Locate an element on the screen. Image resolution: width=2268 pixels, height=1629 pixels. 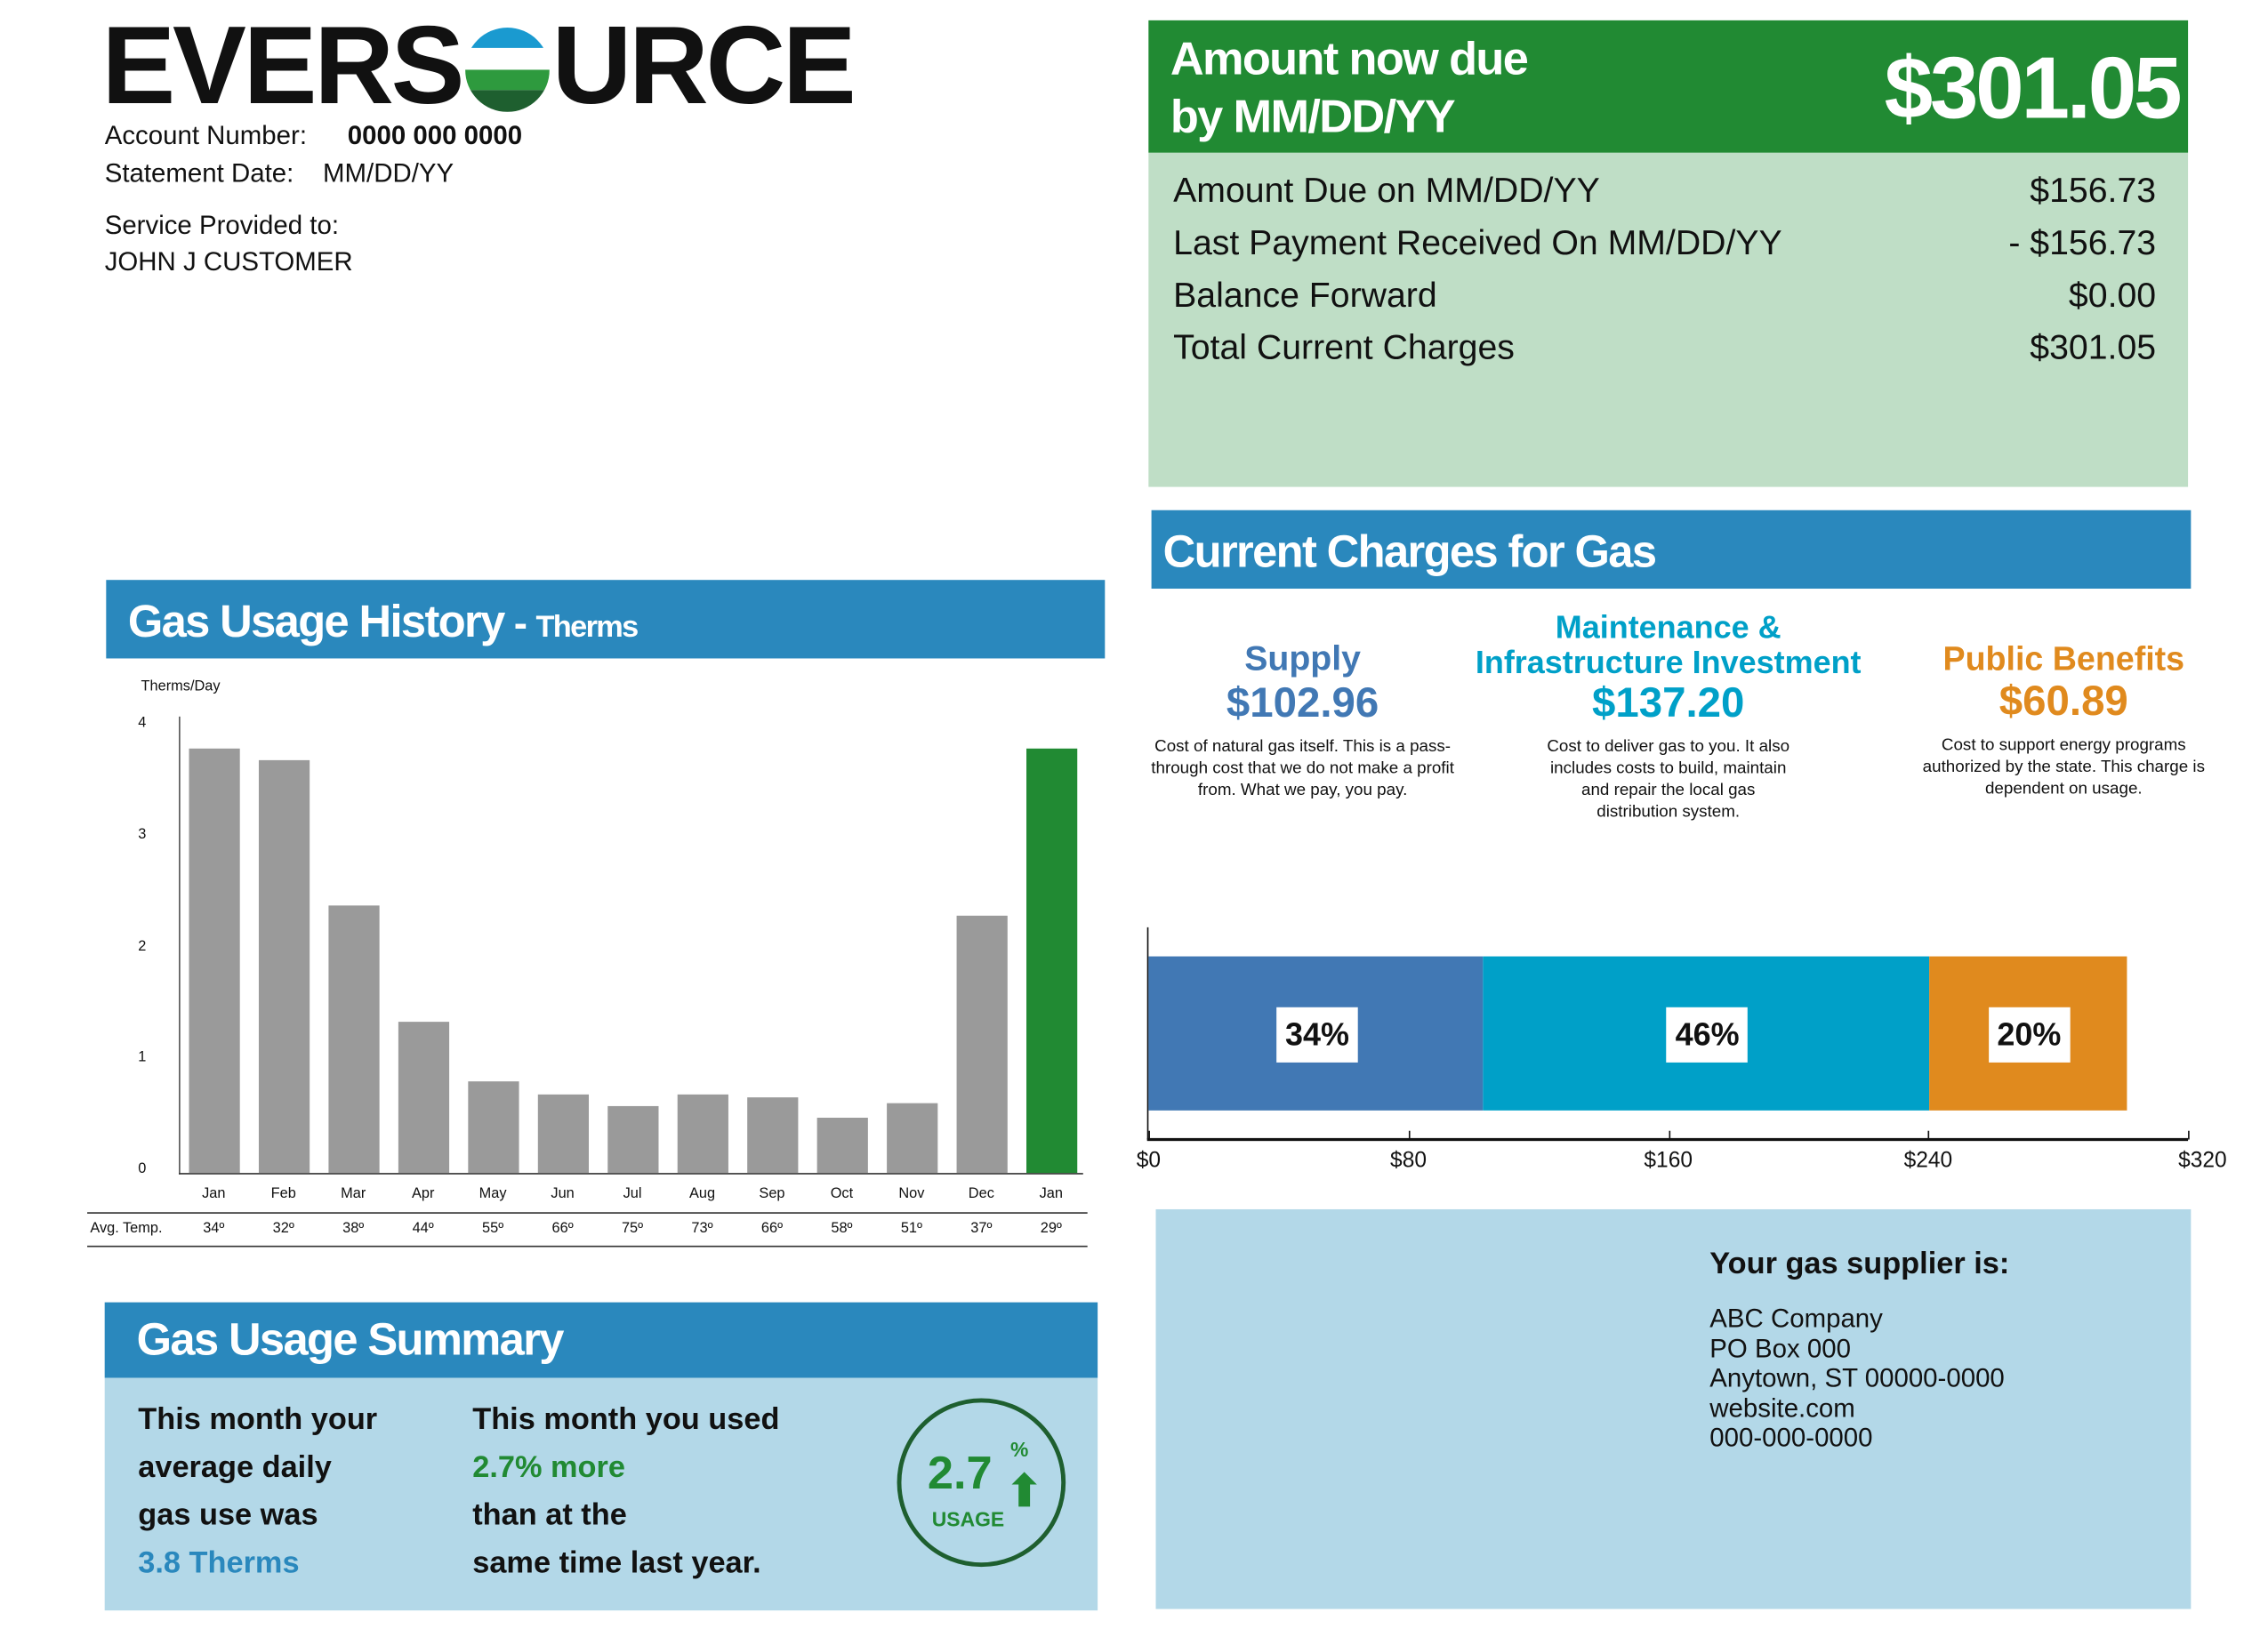
supplier-website: website.com is located at coordinates (1782, 1407).